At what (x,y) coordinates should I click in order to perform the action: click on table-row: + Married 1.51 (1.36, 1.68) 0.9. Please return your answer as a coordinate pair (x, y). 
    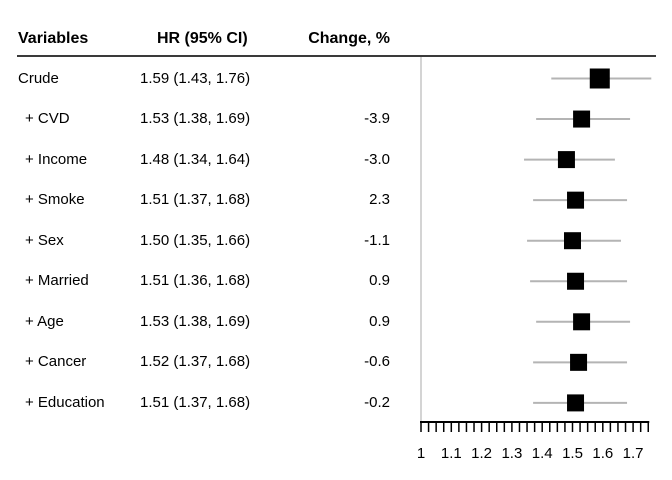
    Looking at the image, I should click on (210, 281).